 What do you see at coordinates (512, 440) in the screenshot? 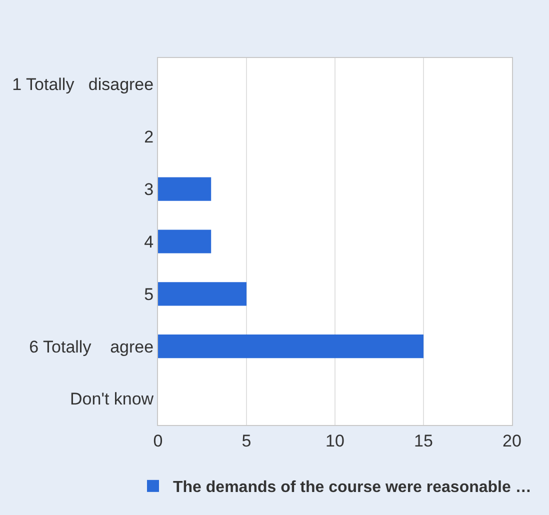
I see `x-tick-label: 20` at bounding box center [512, 440].